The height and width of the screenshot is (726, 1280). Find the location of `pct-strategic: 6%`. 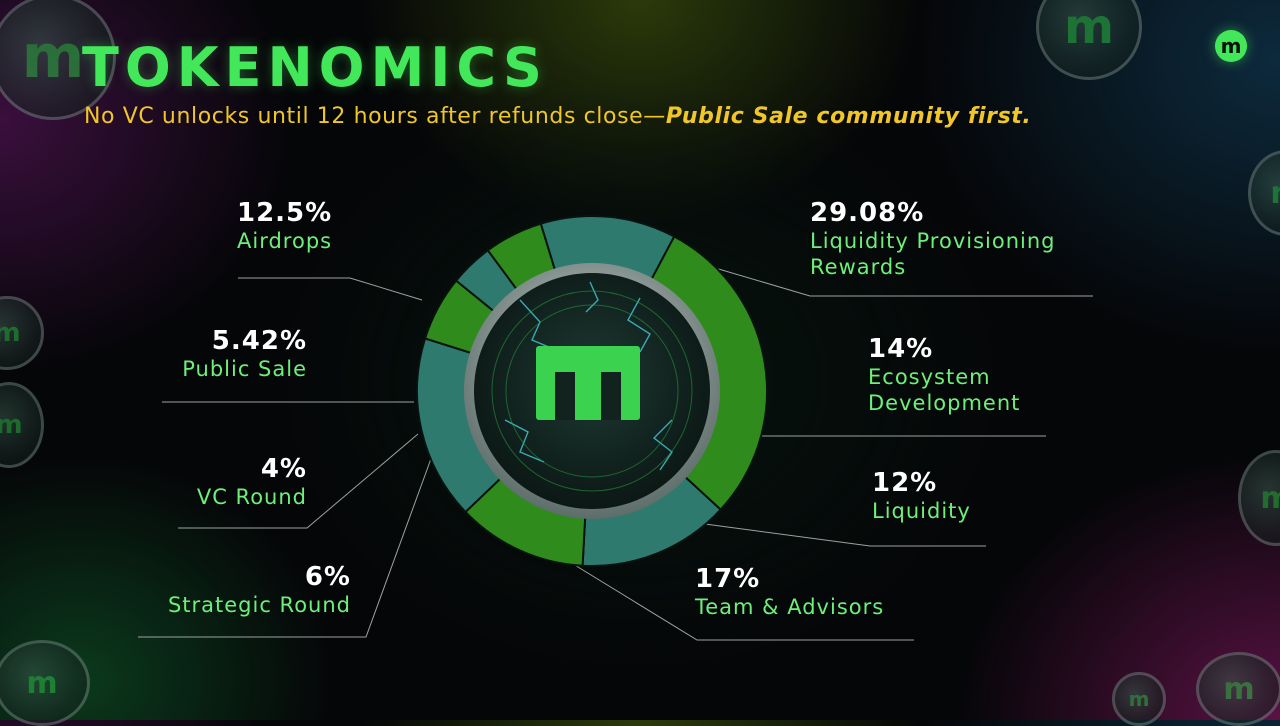

pct-strategic: 6% is located at coordinates (327, 577).